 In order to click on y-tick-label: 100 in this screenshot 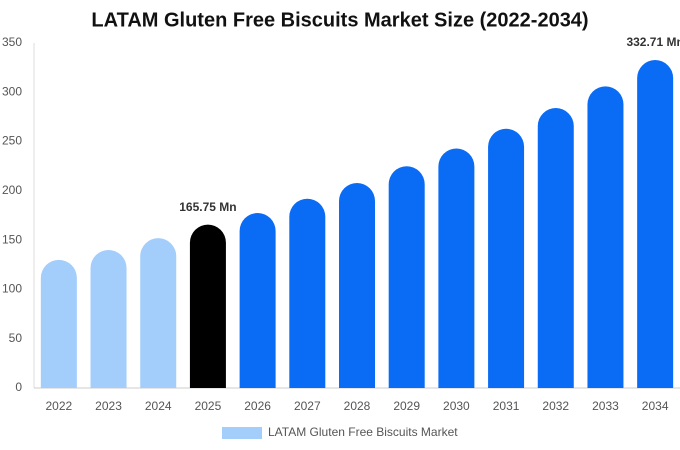, I will do `click(12, 289)`.